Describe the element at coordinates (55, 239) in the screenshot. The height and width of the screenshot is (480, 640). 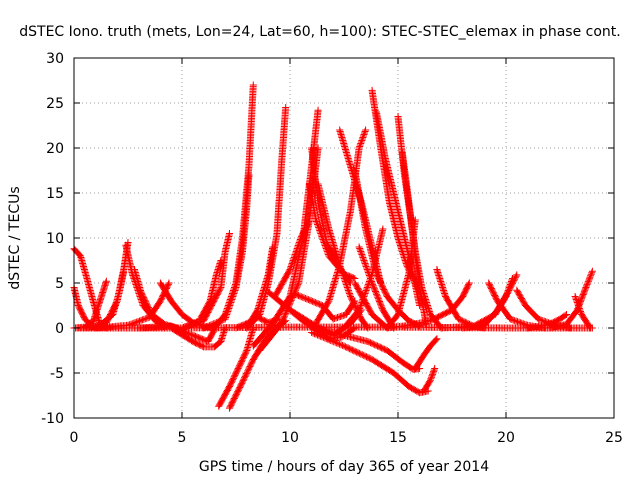
I see `y-tick-label: 10` at that location.